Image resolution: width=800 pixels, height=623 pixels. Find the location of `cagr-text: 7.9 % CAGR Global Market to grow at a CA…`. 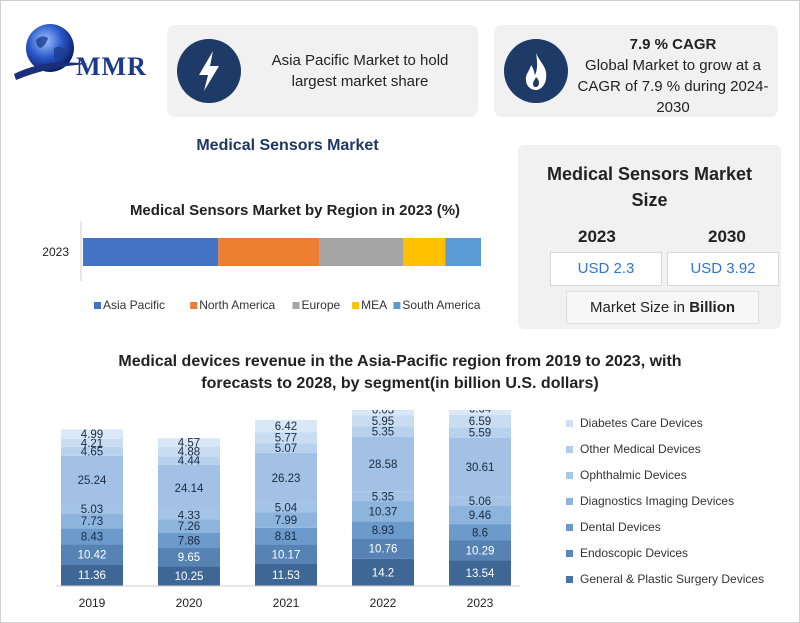

cagr-text: 7.9 % CAGR Global Market to grow at a CA… is located at coordinates (673, 76).